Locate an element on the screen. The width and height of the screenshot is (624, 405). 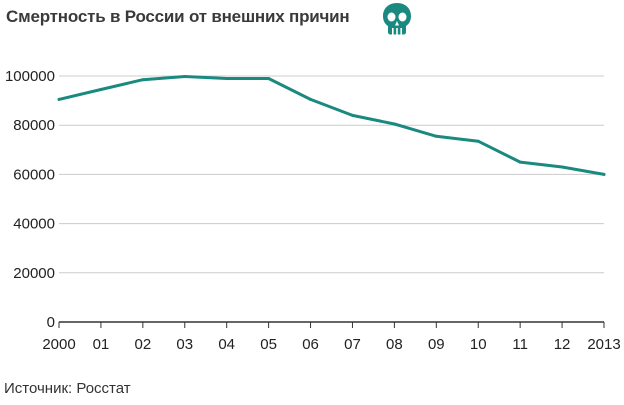
chart-title: Смертность в России от внешних причин is located at coordinates (178, 16).